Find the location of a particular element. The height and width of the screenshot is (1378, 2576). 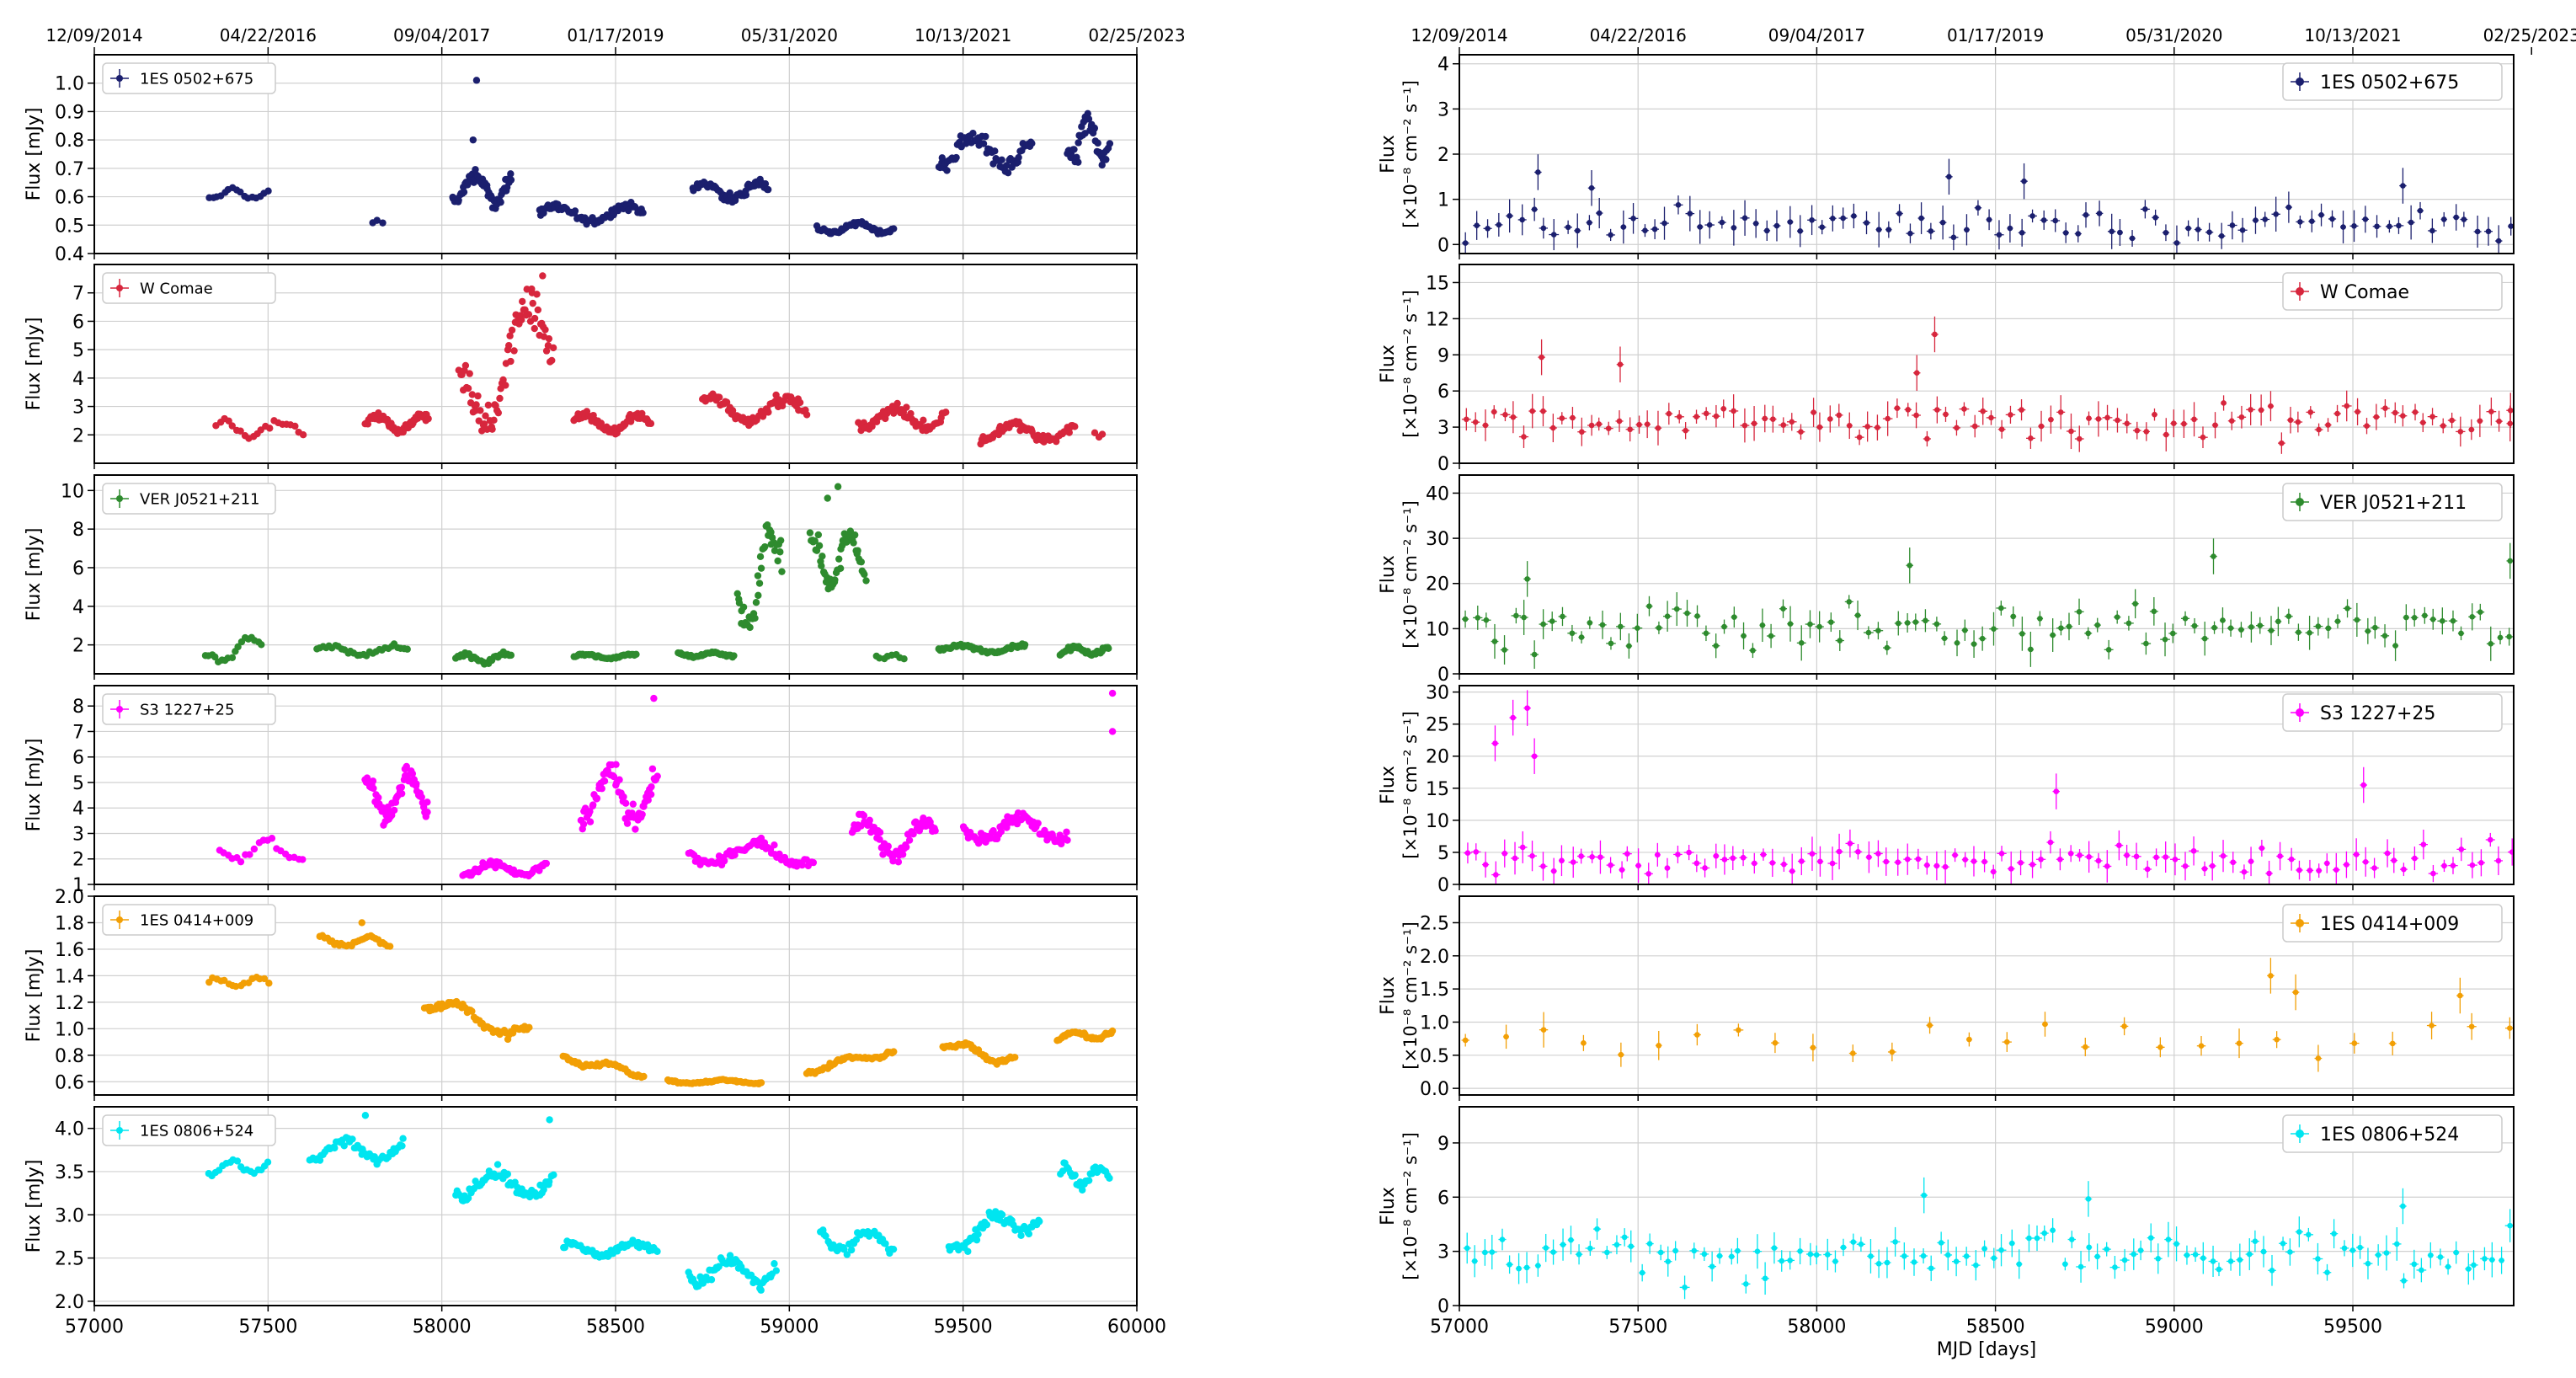

top-date-label: 09/04/2017 is located at coordinates (441, 35).